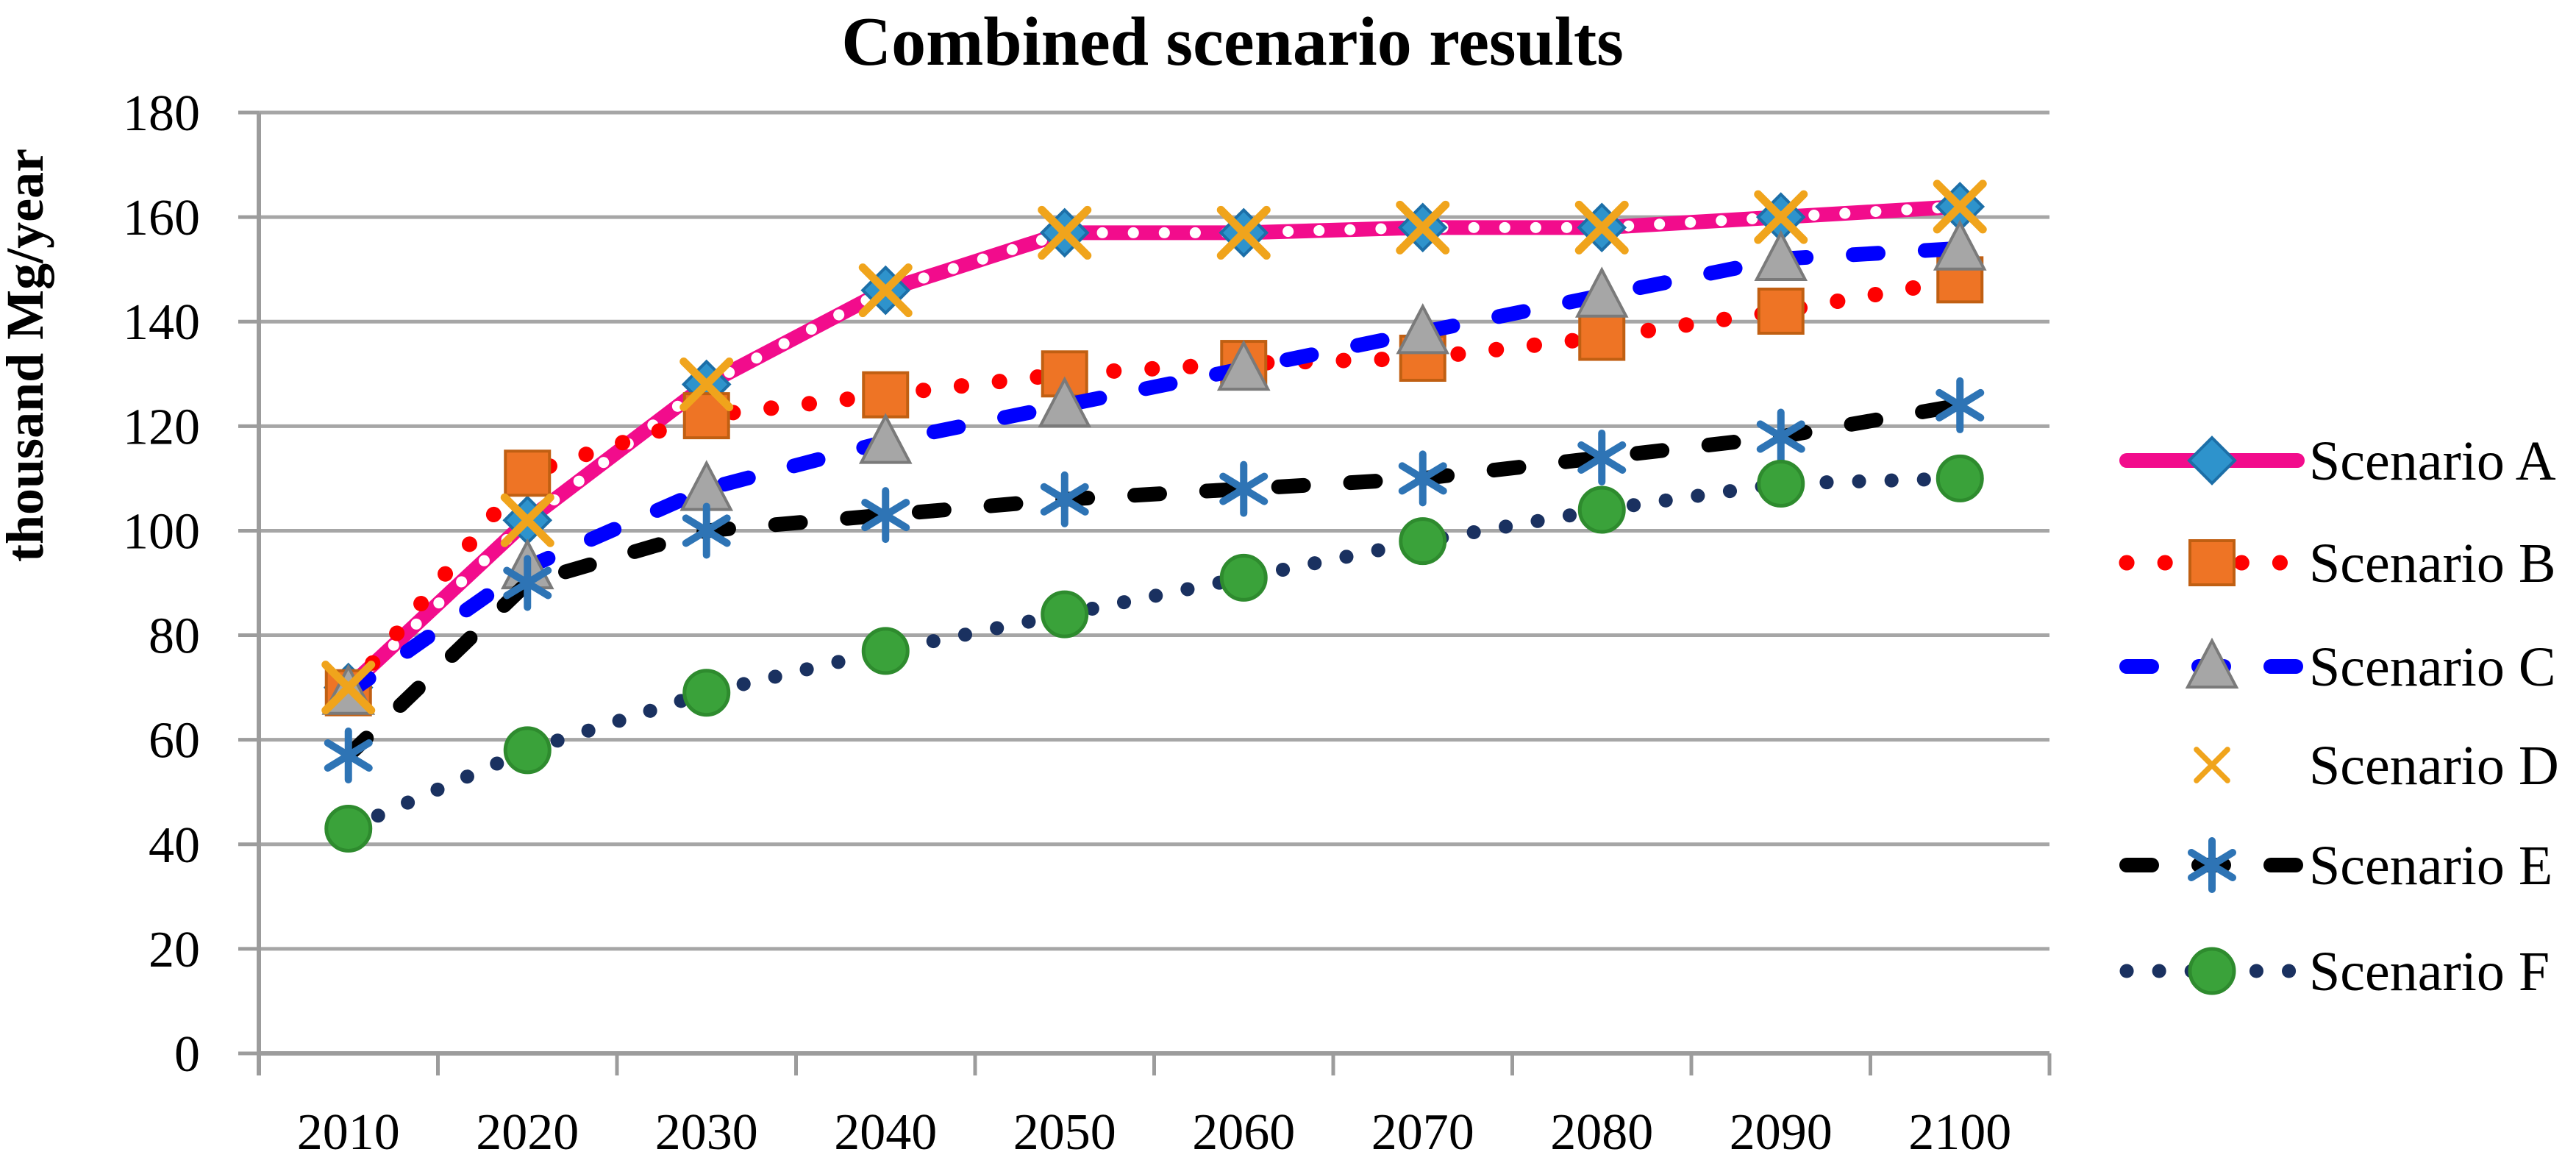 The height and width of the screenshot is (1163, 2576). What do you see at coordinates (1154, 1132) in the screenshot?
I see `x-tick-labels: 2010 2020 2030 2040 2050 2060 2070 2080 2090 2100` at bounding box center [1154, 1132].